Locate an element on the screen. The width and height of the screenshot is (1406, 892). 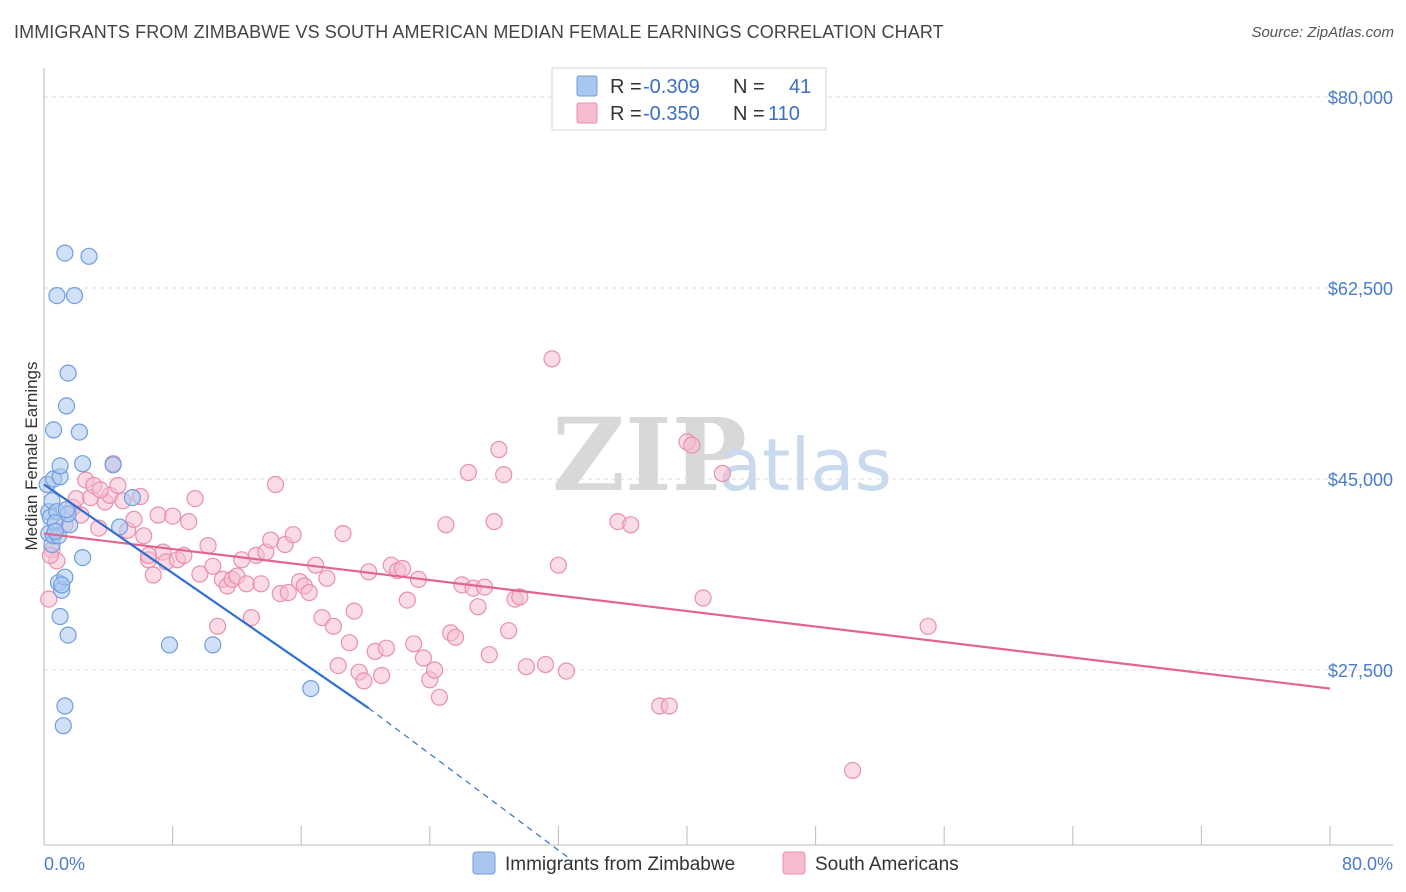
legend-n-value: 41 is located at coordinates (800, 87).